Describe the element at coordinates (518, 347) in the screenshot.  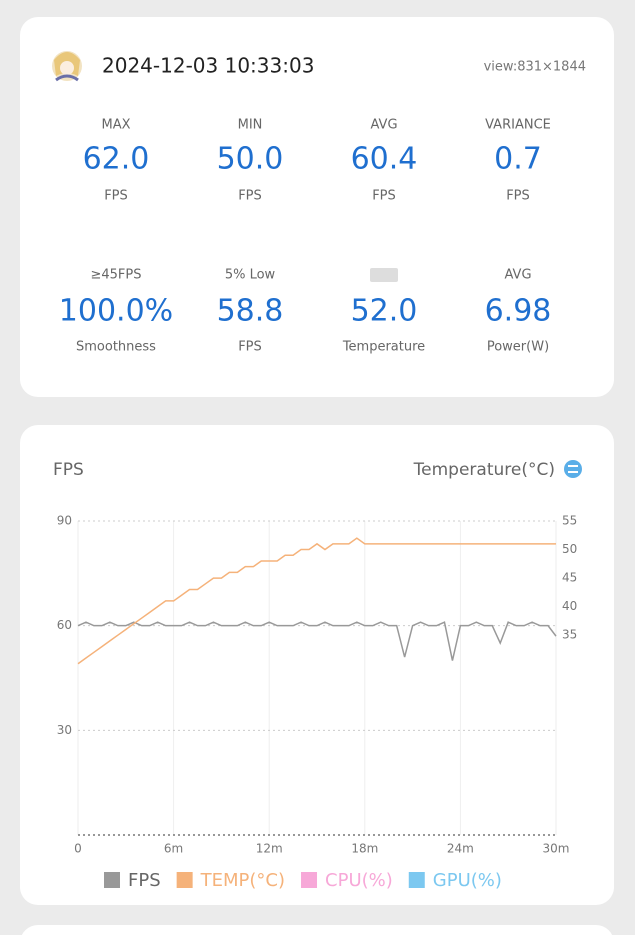
I see `stat-unit: Power(W)` at that location.